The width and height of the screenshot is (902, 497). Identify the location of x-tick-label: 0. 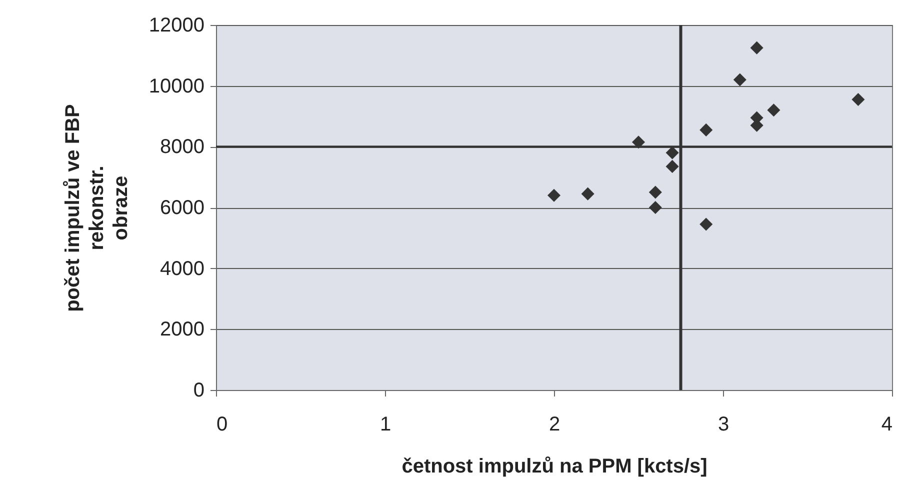
(222, 425).